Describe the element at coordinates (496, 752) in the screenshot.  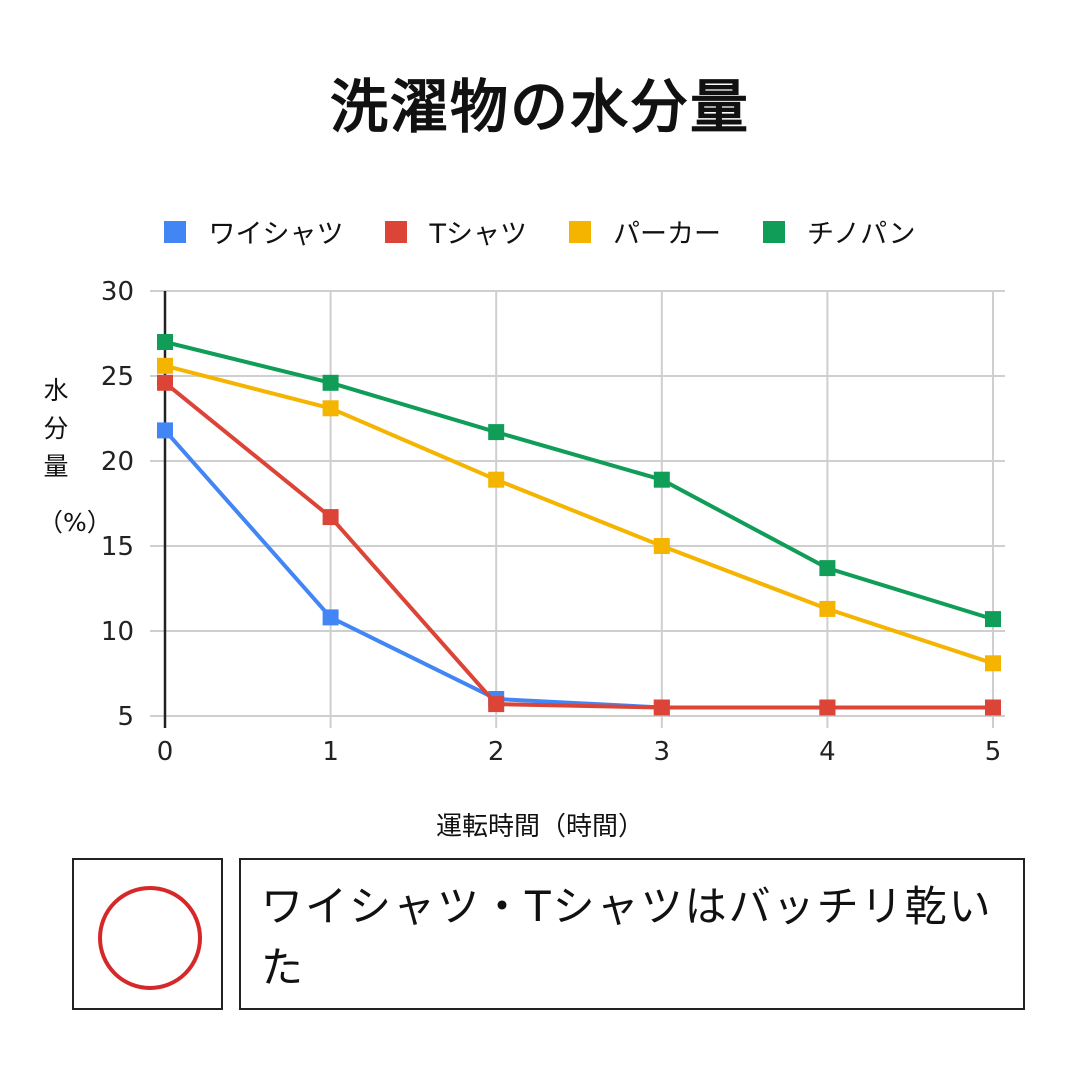
I see `x-tick-label: 2` at that location.